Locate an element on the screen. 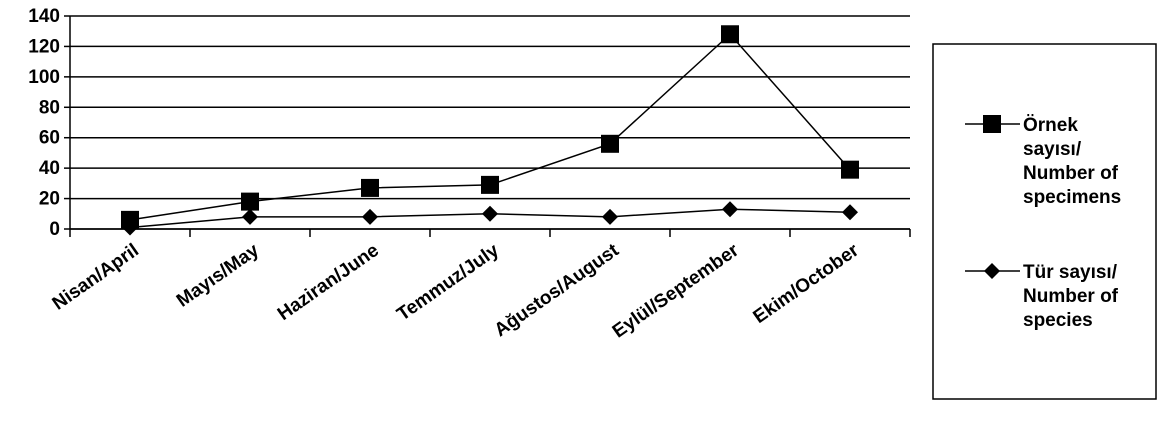 The image size is (1158, 426). legend-diamond-marker is located at coordinates (992, 271).